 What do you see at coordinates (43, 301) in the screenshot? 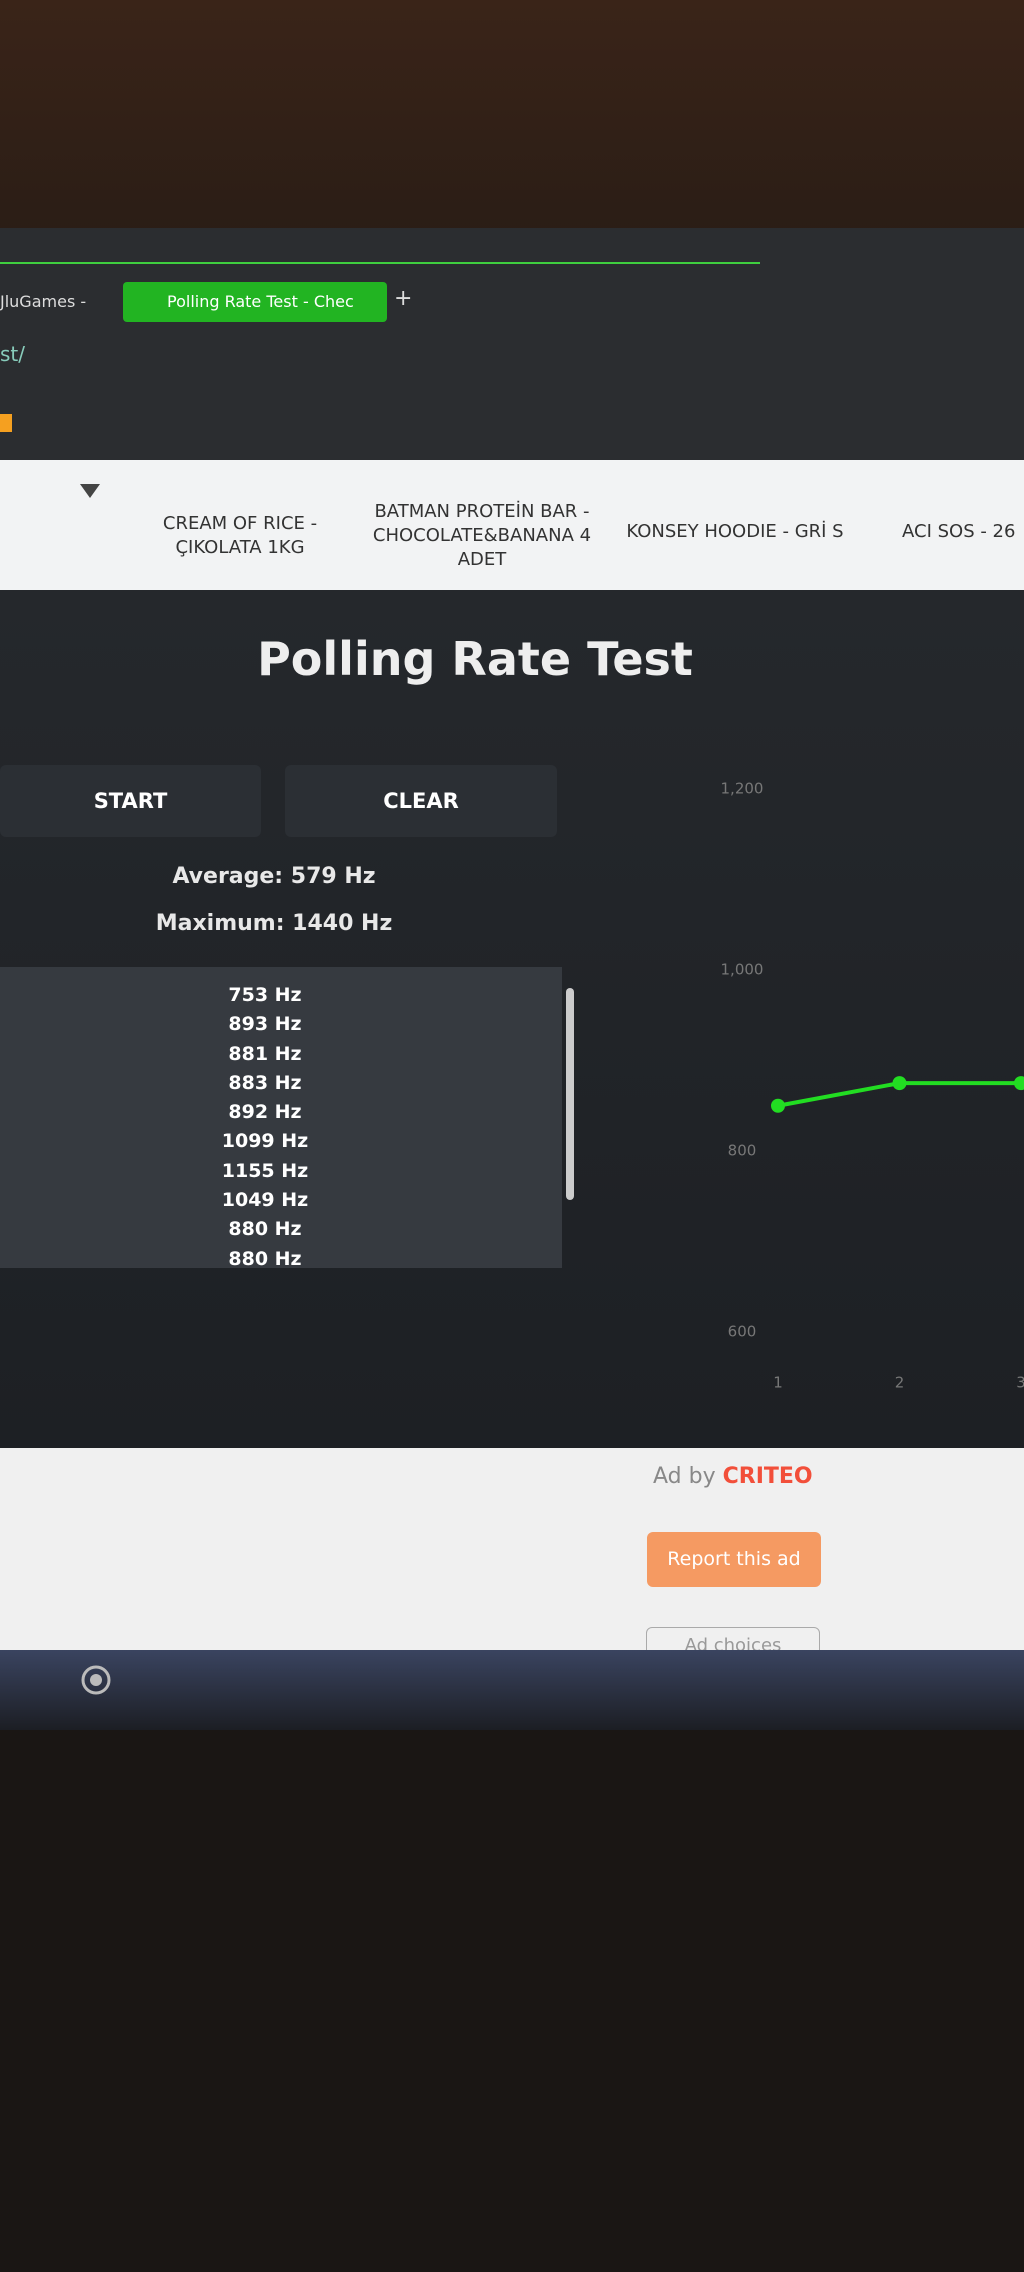
I see `tab: JluGames -` at bounding box center [43, 301].